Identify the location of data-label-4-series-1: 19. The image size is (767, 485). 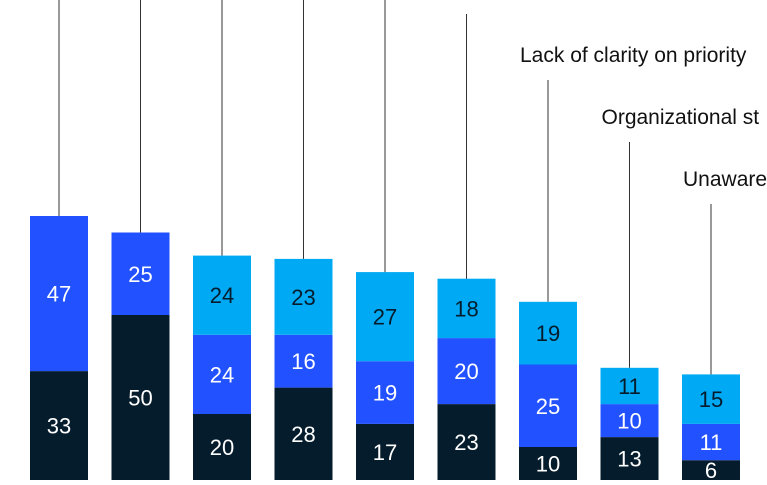
(385, 393).